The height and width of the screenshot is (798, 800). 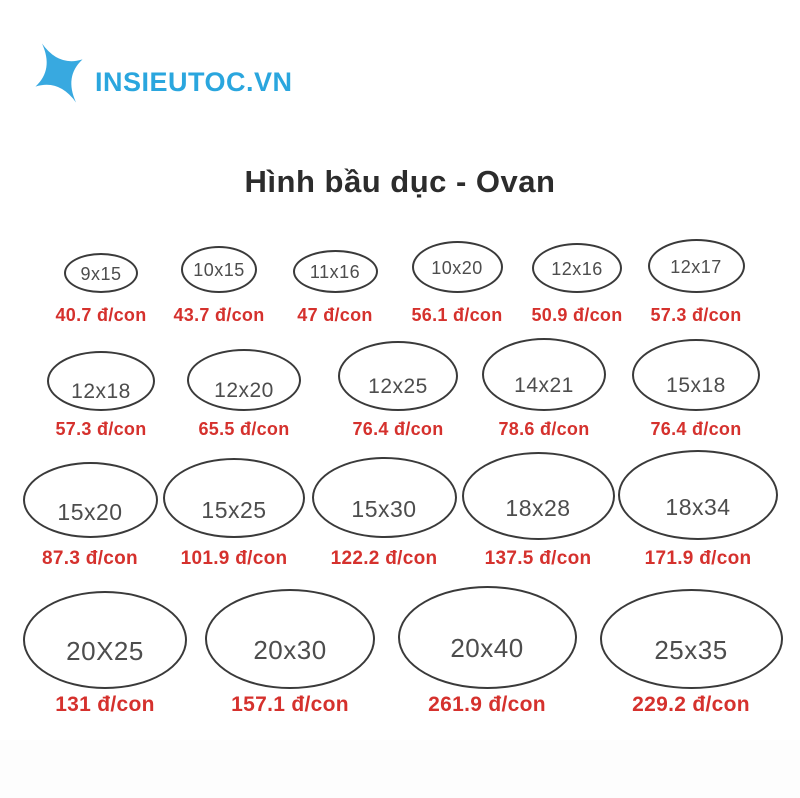 I want to click on size-label: 11x16, so click(x=335, y=272).